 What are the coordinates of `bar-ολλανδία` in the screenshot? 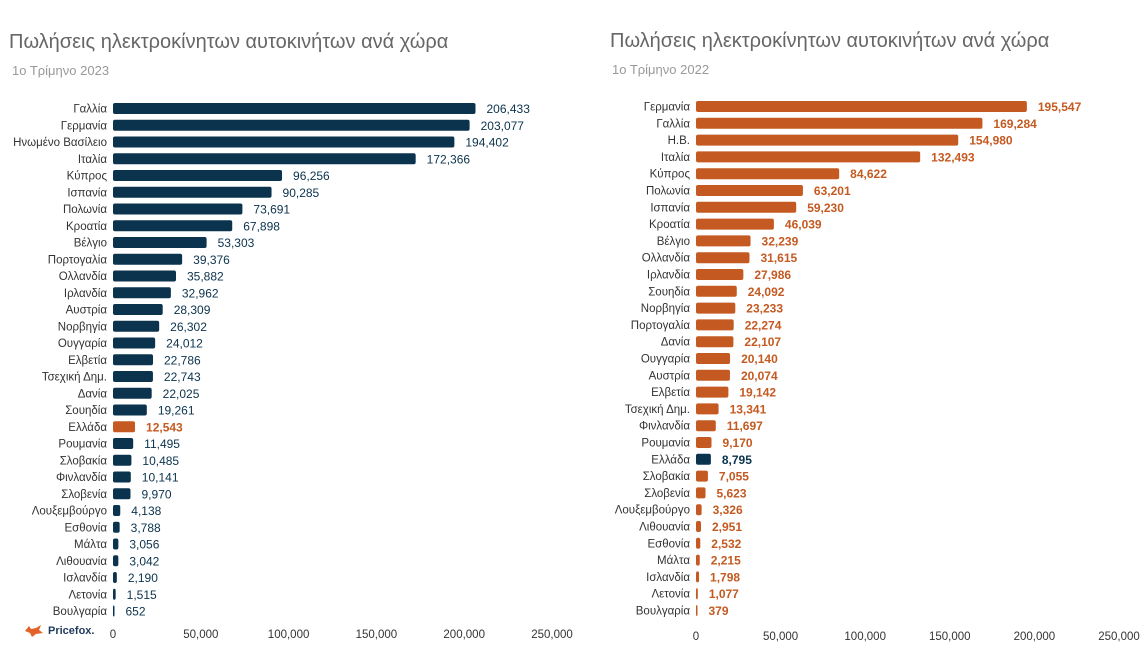 It's located at (723, 258).